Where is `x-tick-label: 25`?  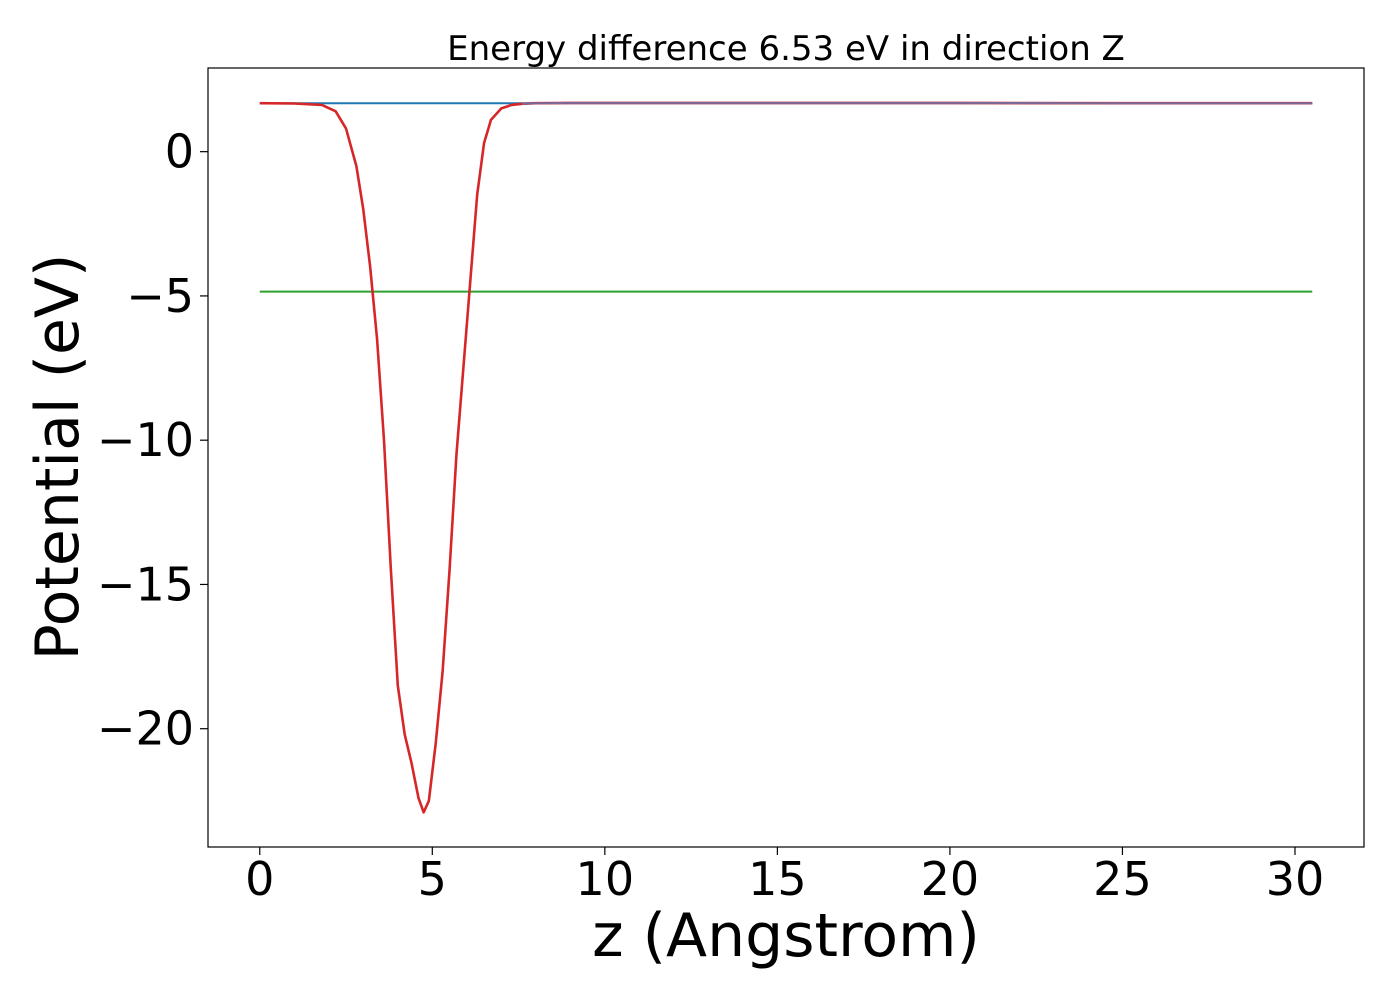 x-tick-label: 25 is located at coordinates (1122, 879).